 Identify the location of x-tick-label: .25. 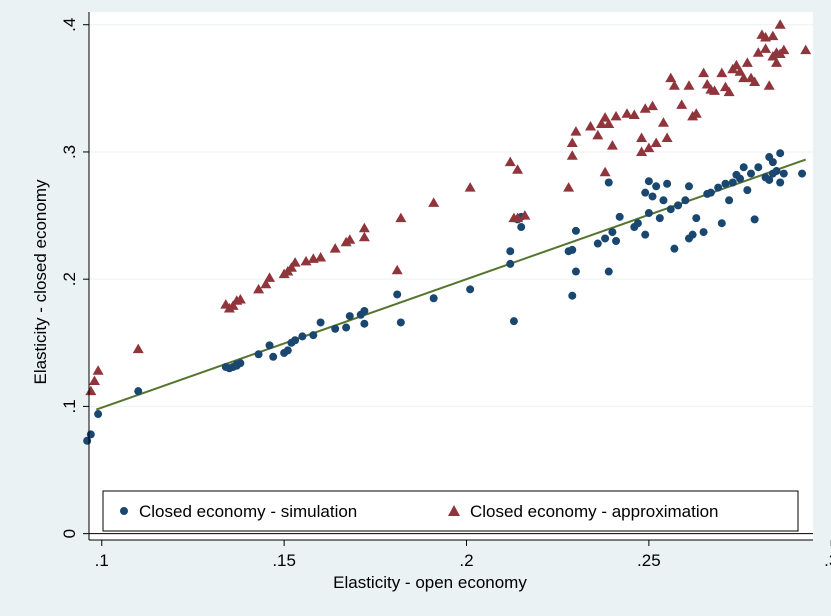
(649, 560).